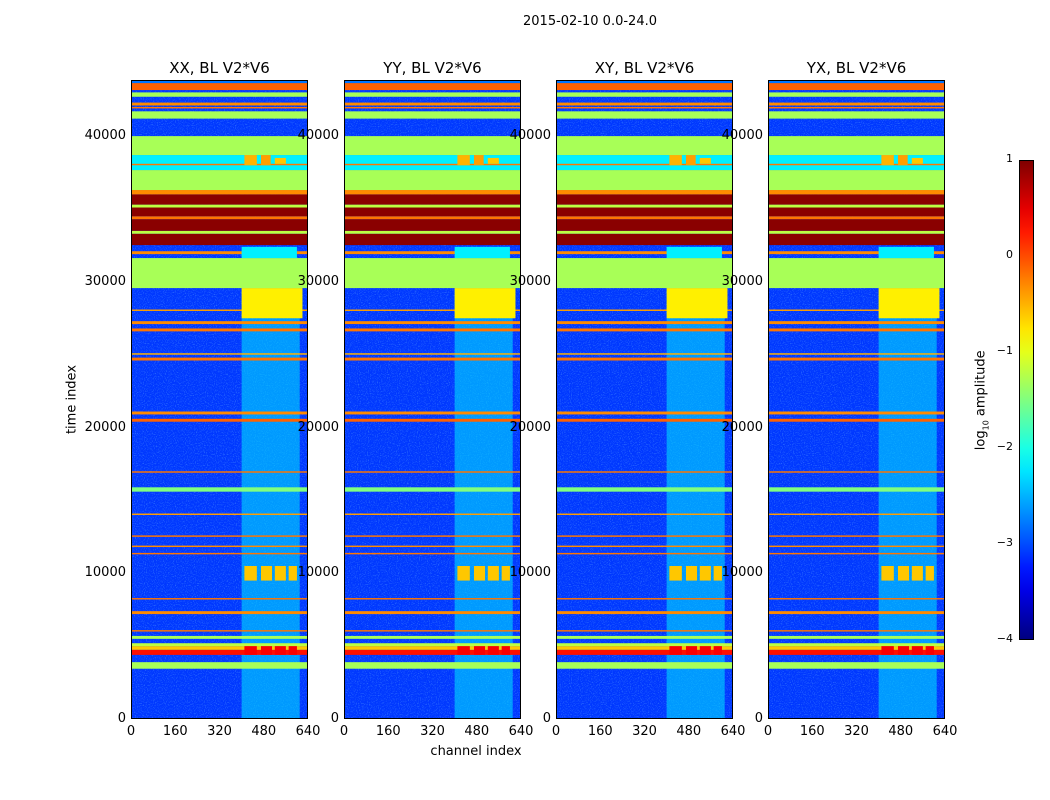  Describe the element at coordinates (432, 68) in the screenshot. I see `panel-title: YY, BL V2*V6` at that location.